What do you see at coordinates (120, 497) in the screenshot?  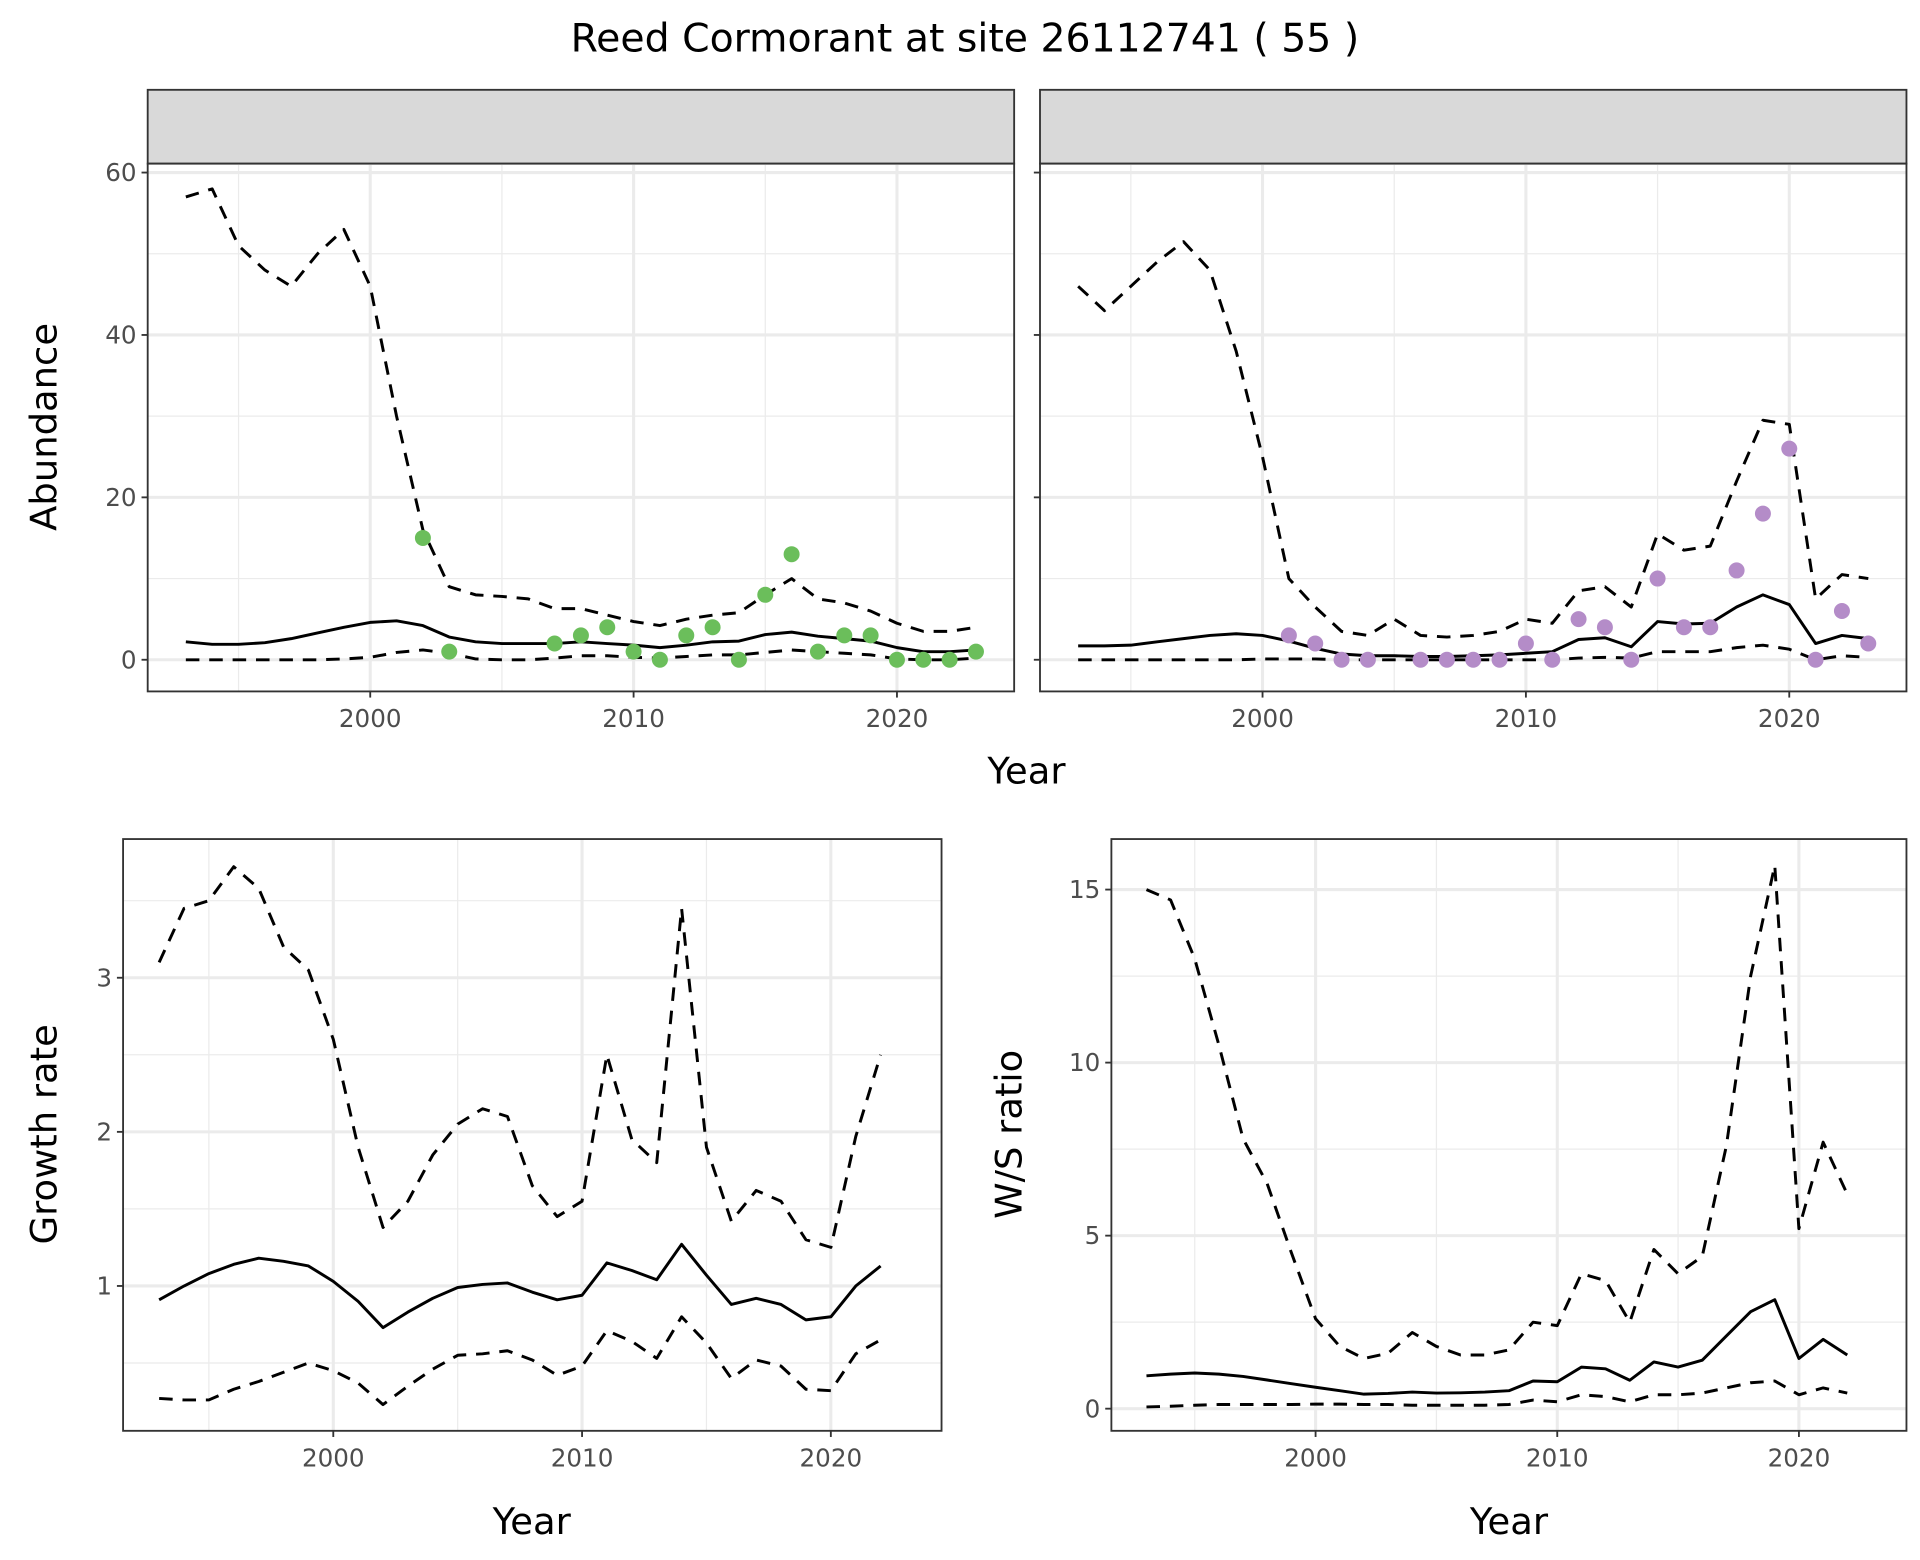 I see `y-tick-label: 20` at bounding box center [120, 497].